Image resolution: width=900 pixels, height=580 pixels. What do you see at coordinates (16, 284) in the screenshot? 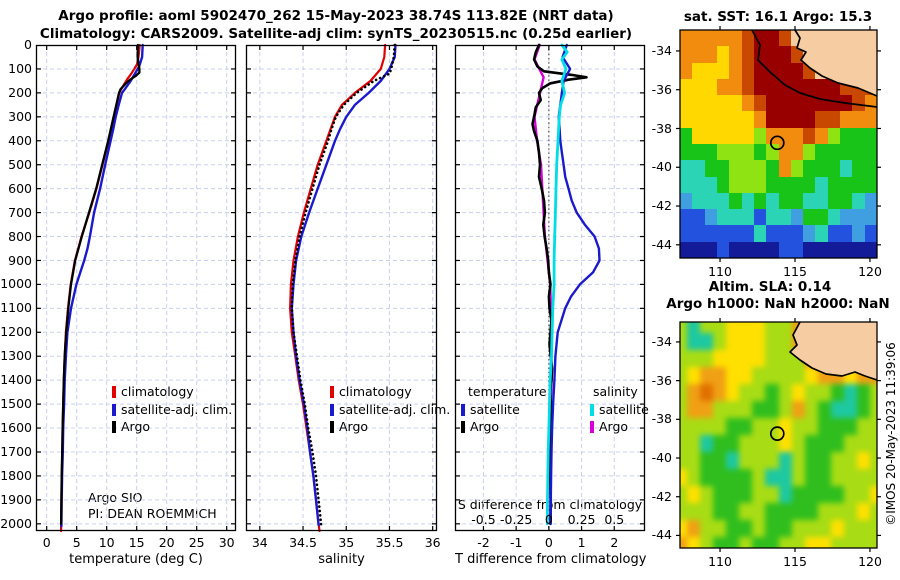
I see `depth-tick-label: 1000` at bounding box center [16, 284].